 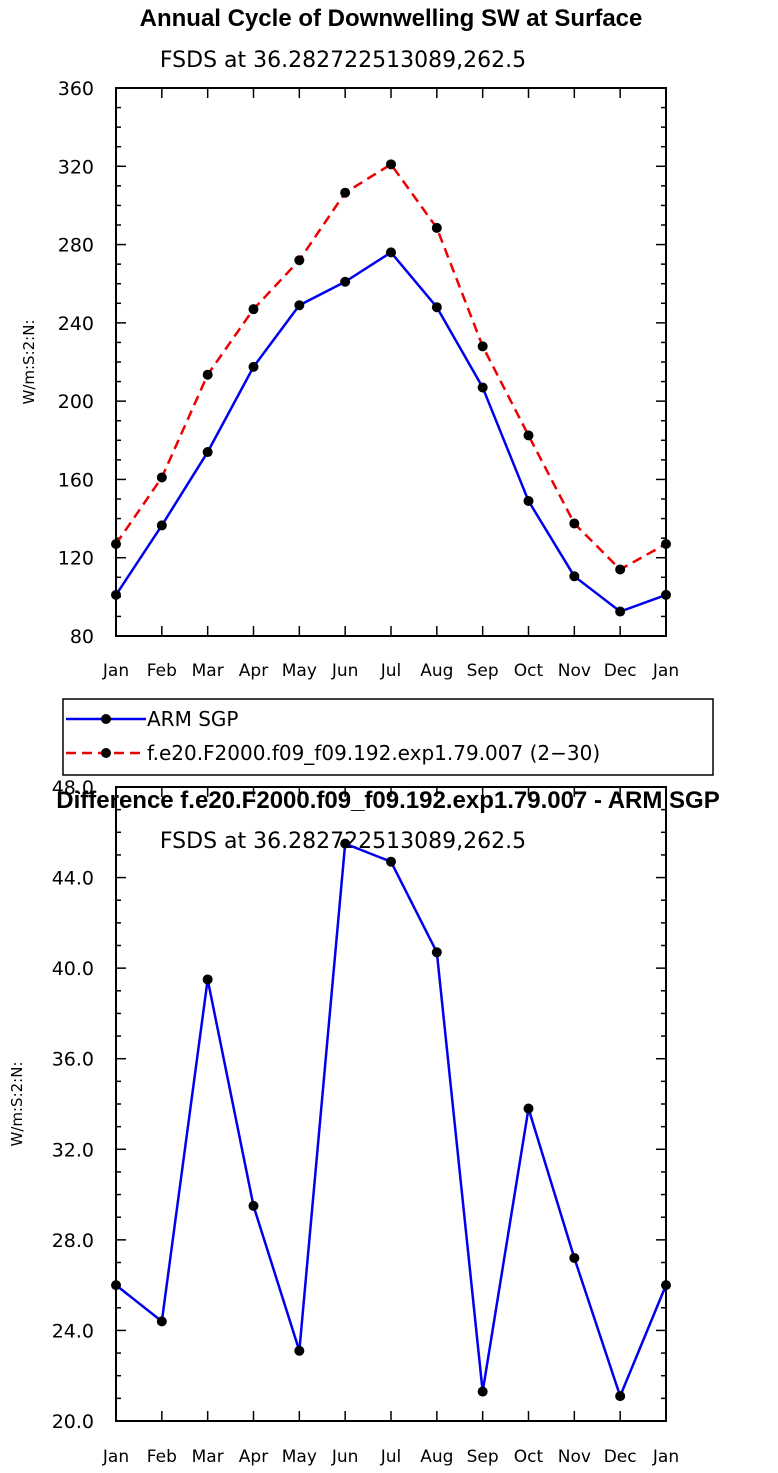 What do you see at coordinates (73, 788) in the screenshot?
I see `chart-2-ytick-label: 48.0` at bounding box center [73, 788].